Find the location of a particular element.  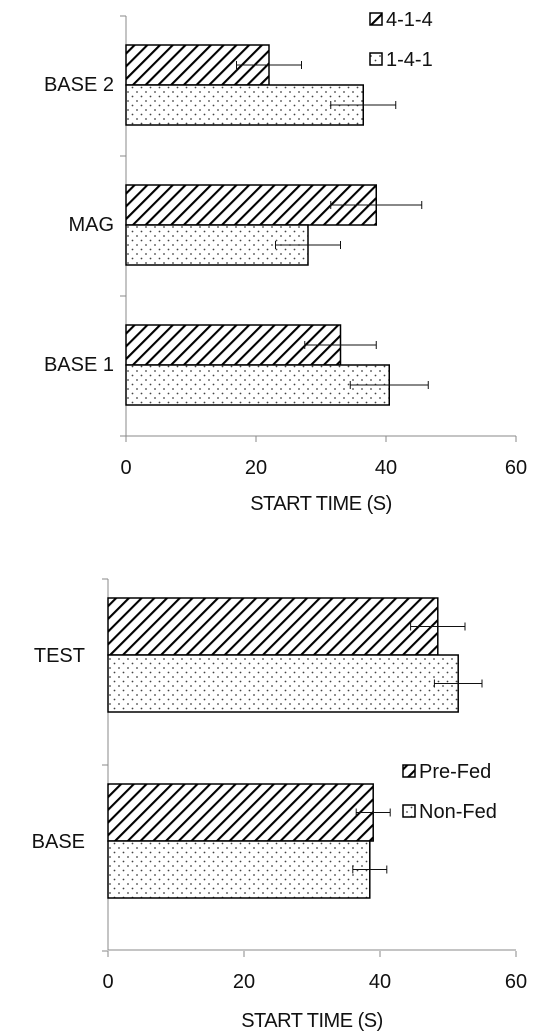

legend-label-non-fed: Non-Fed is located at coordinates (458, 812).